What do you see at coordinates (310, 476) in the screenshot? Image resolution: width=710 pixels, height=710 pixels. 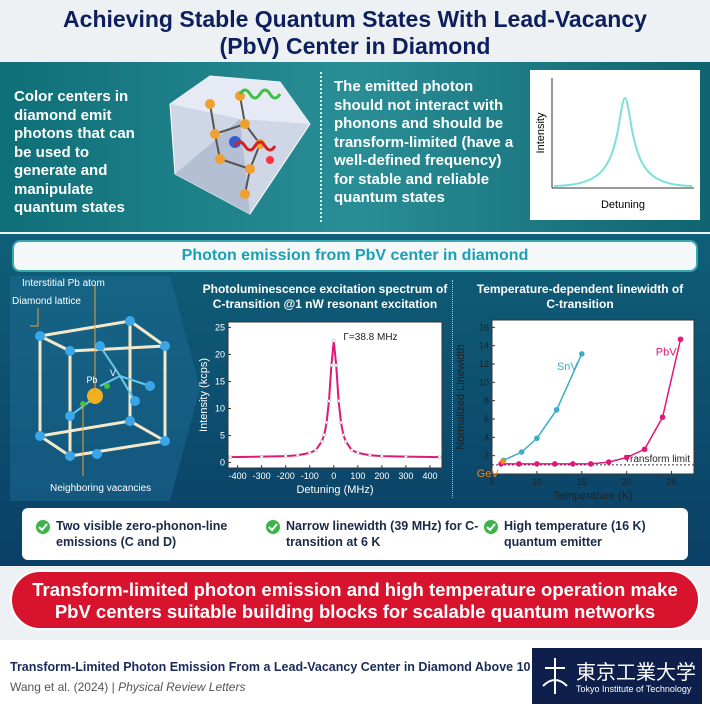 I see `x-tick-label: -100` at bounding box center [310, 476].